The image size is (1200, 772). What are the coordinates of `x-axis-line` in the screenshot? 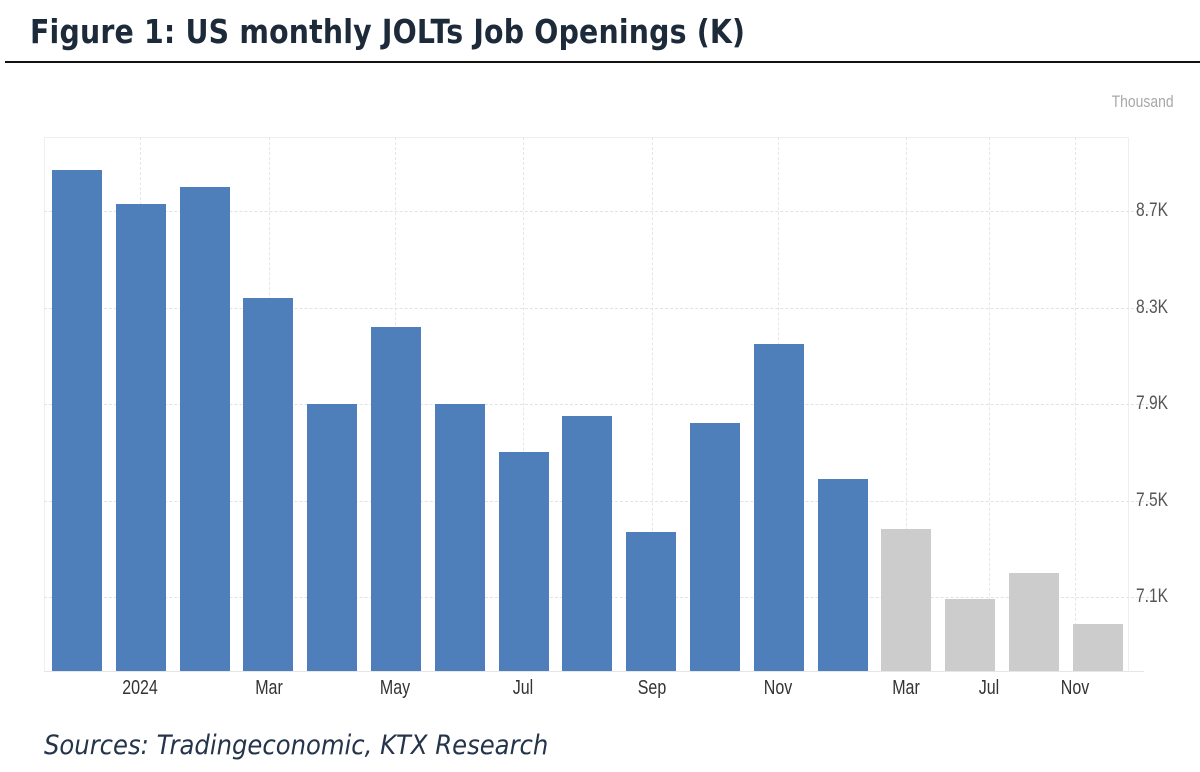 It's located at (594, 671).